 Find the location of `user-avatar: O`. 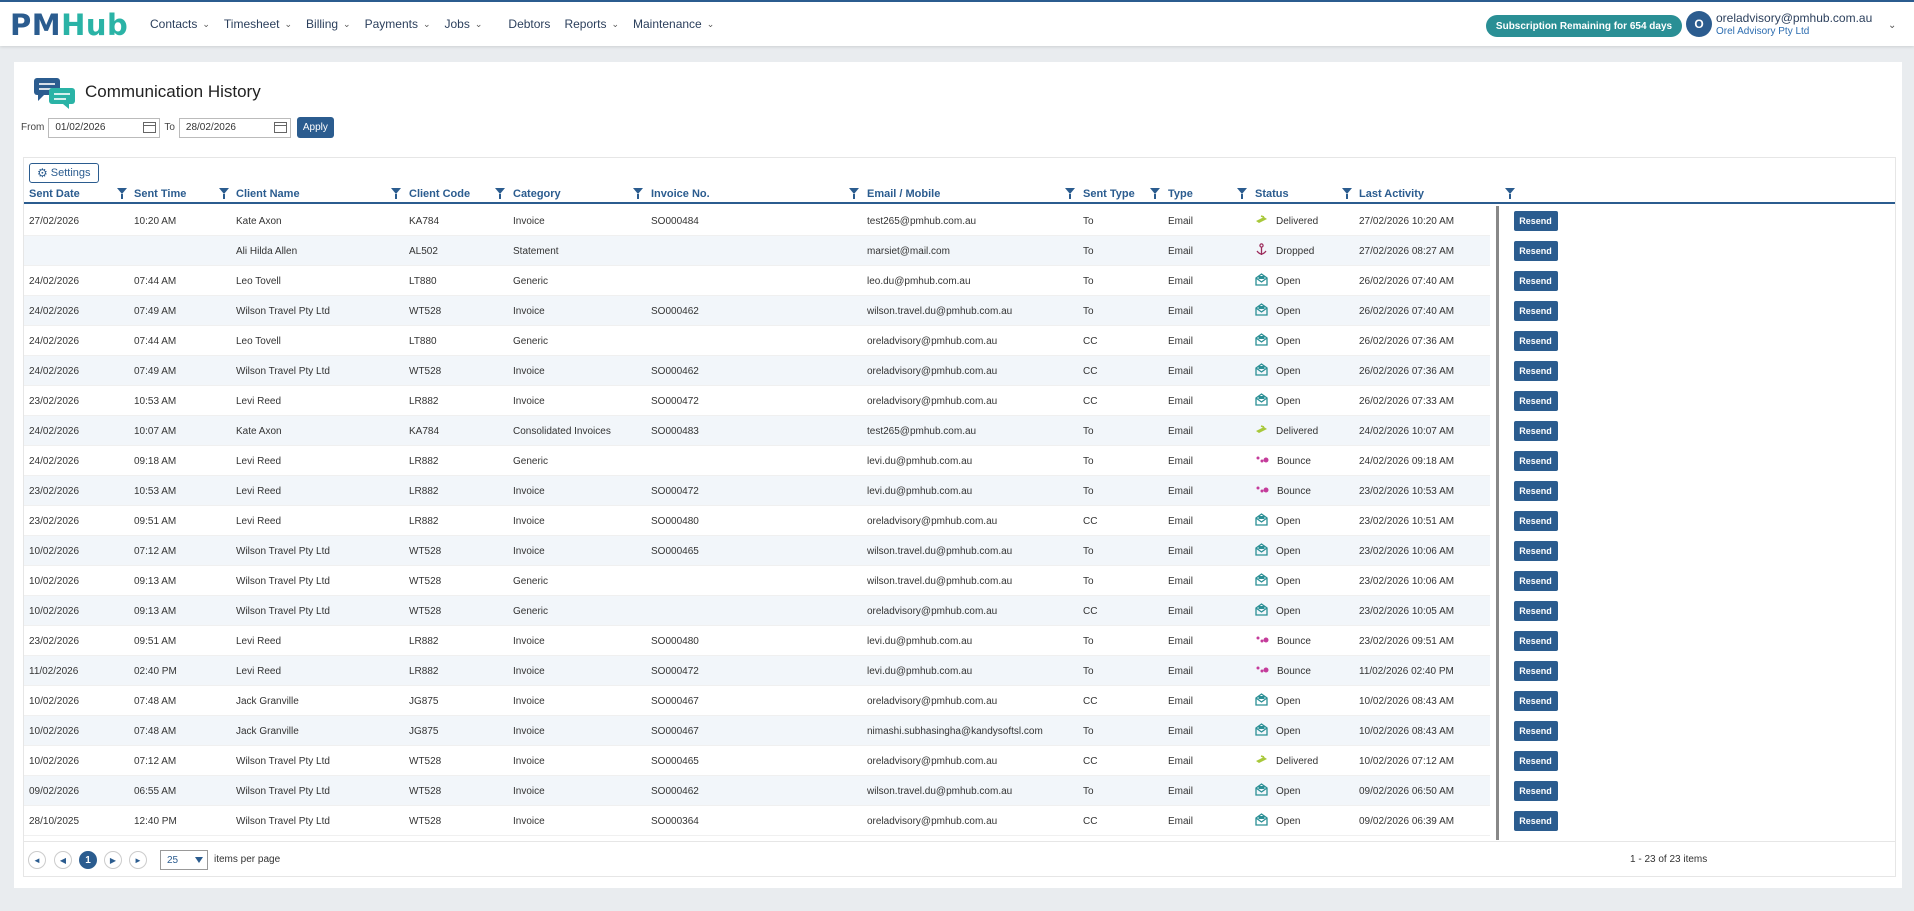

user-avatar: O is located at coordinates (1699, 24).